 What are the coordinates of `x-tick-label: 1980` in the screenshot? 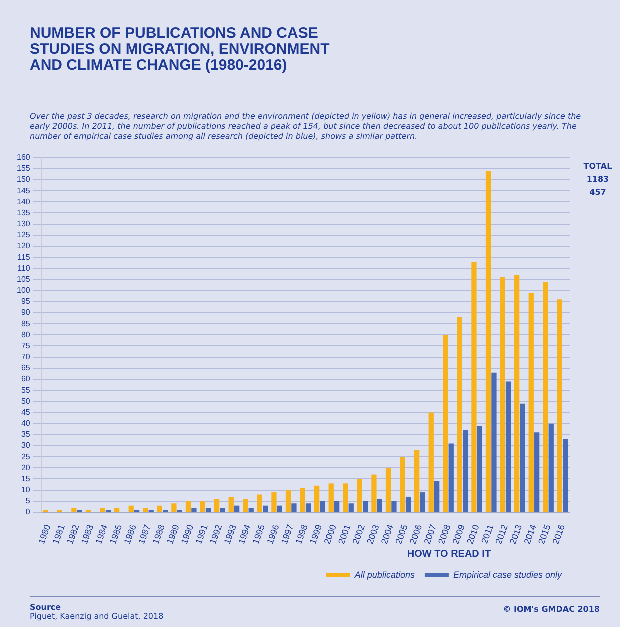 It's located at (44, 534).